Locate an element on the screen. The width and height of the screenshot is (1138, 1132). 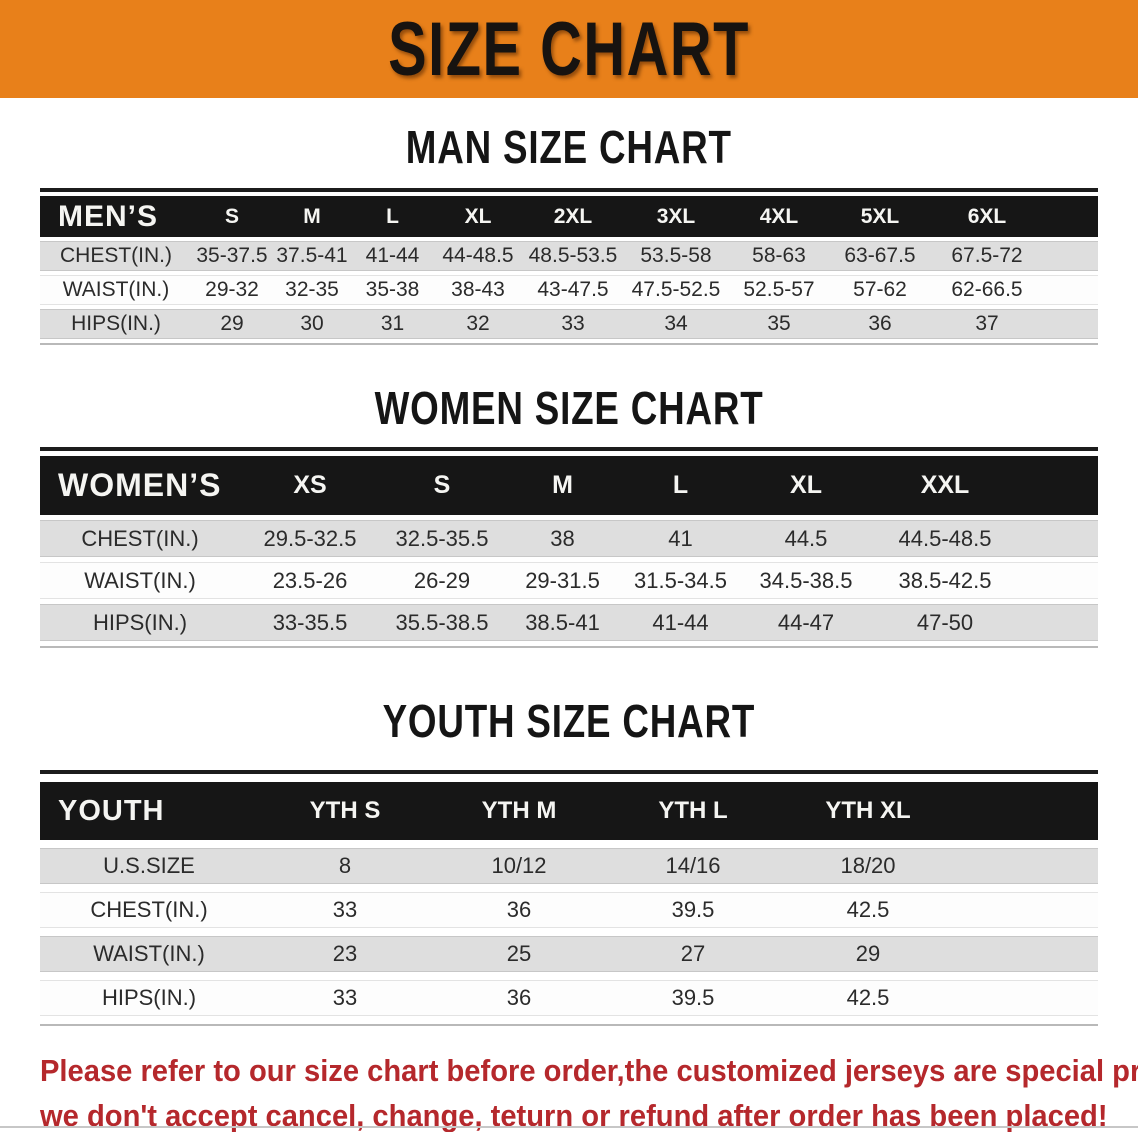
size-value-cell: 30 is located at coordinates (312, 324).